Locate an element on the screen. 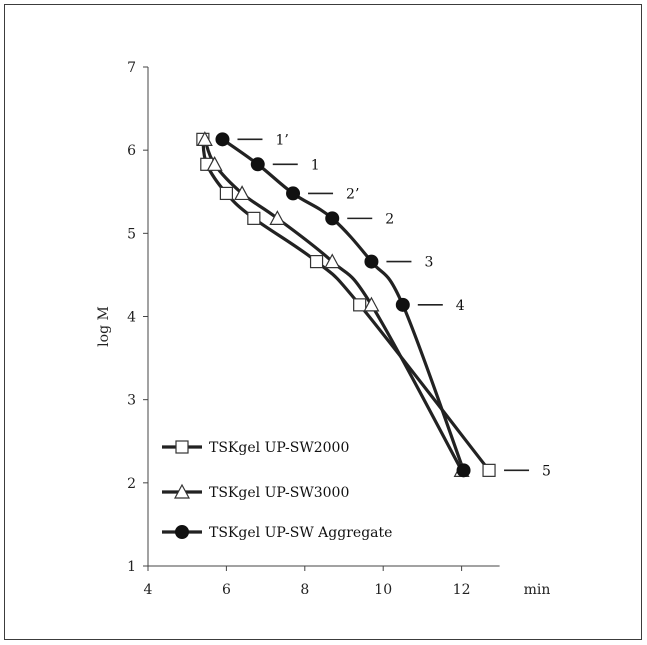 This screenshot has width=647, height=645. y-axis-label: log M is located at coordinates (104, 326).